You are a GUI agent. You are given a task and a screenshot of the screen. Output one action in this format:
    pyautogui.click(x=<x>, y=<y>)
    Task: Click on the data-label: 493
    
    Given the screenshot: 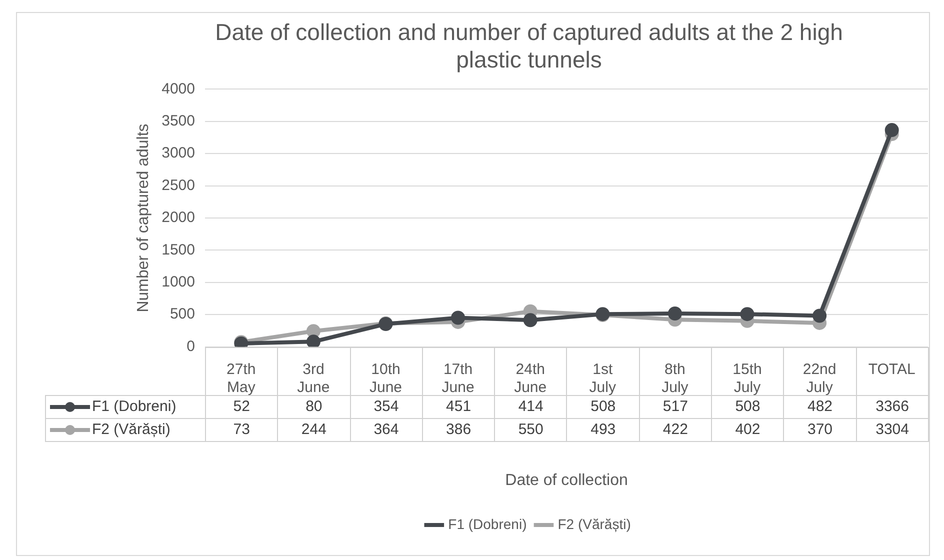 What is the action you would take?
    pyautogui.click(x=603, y=430)
    